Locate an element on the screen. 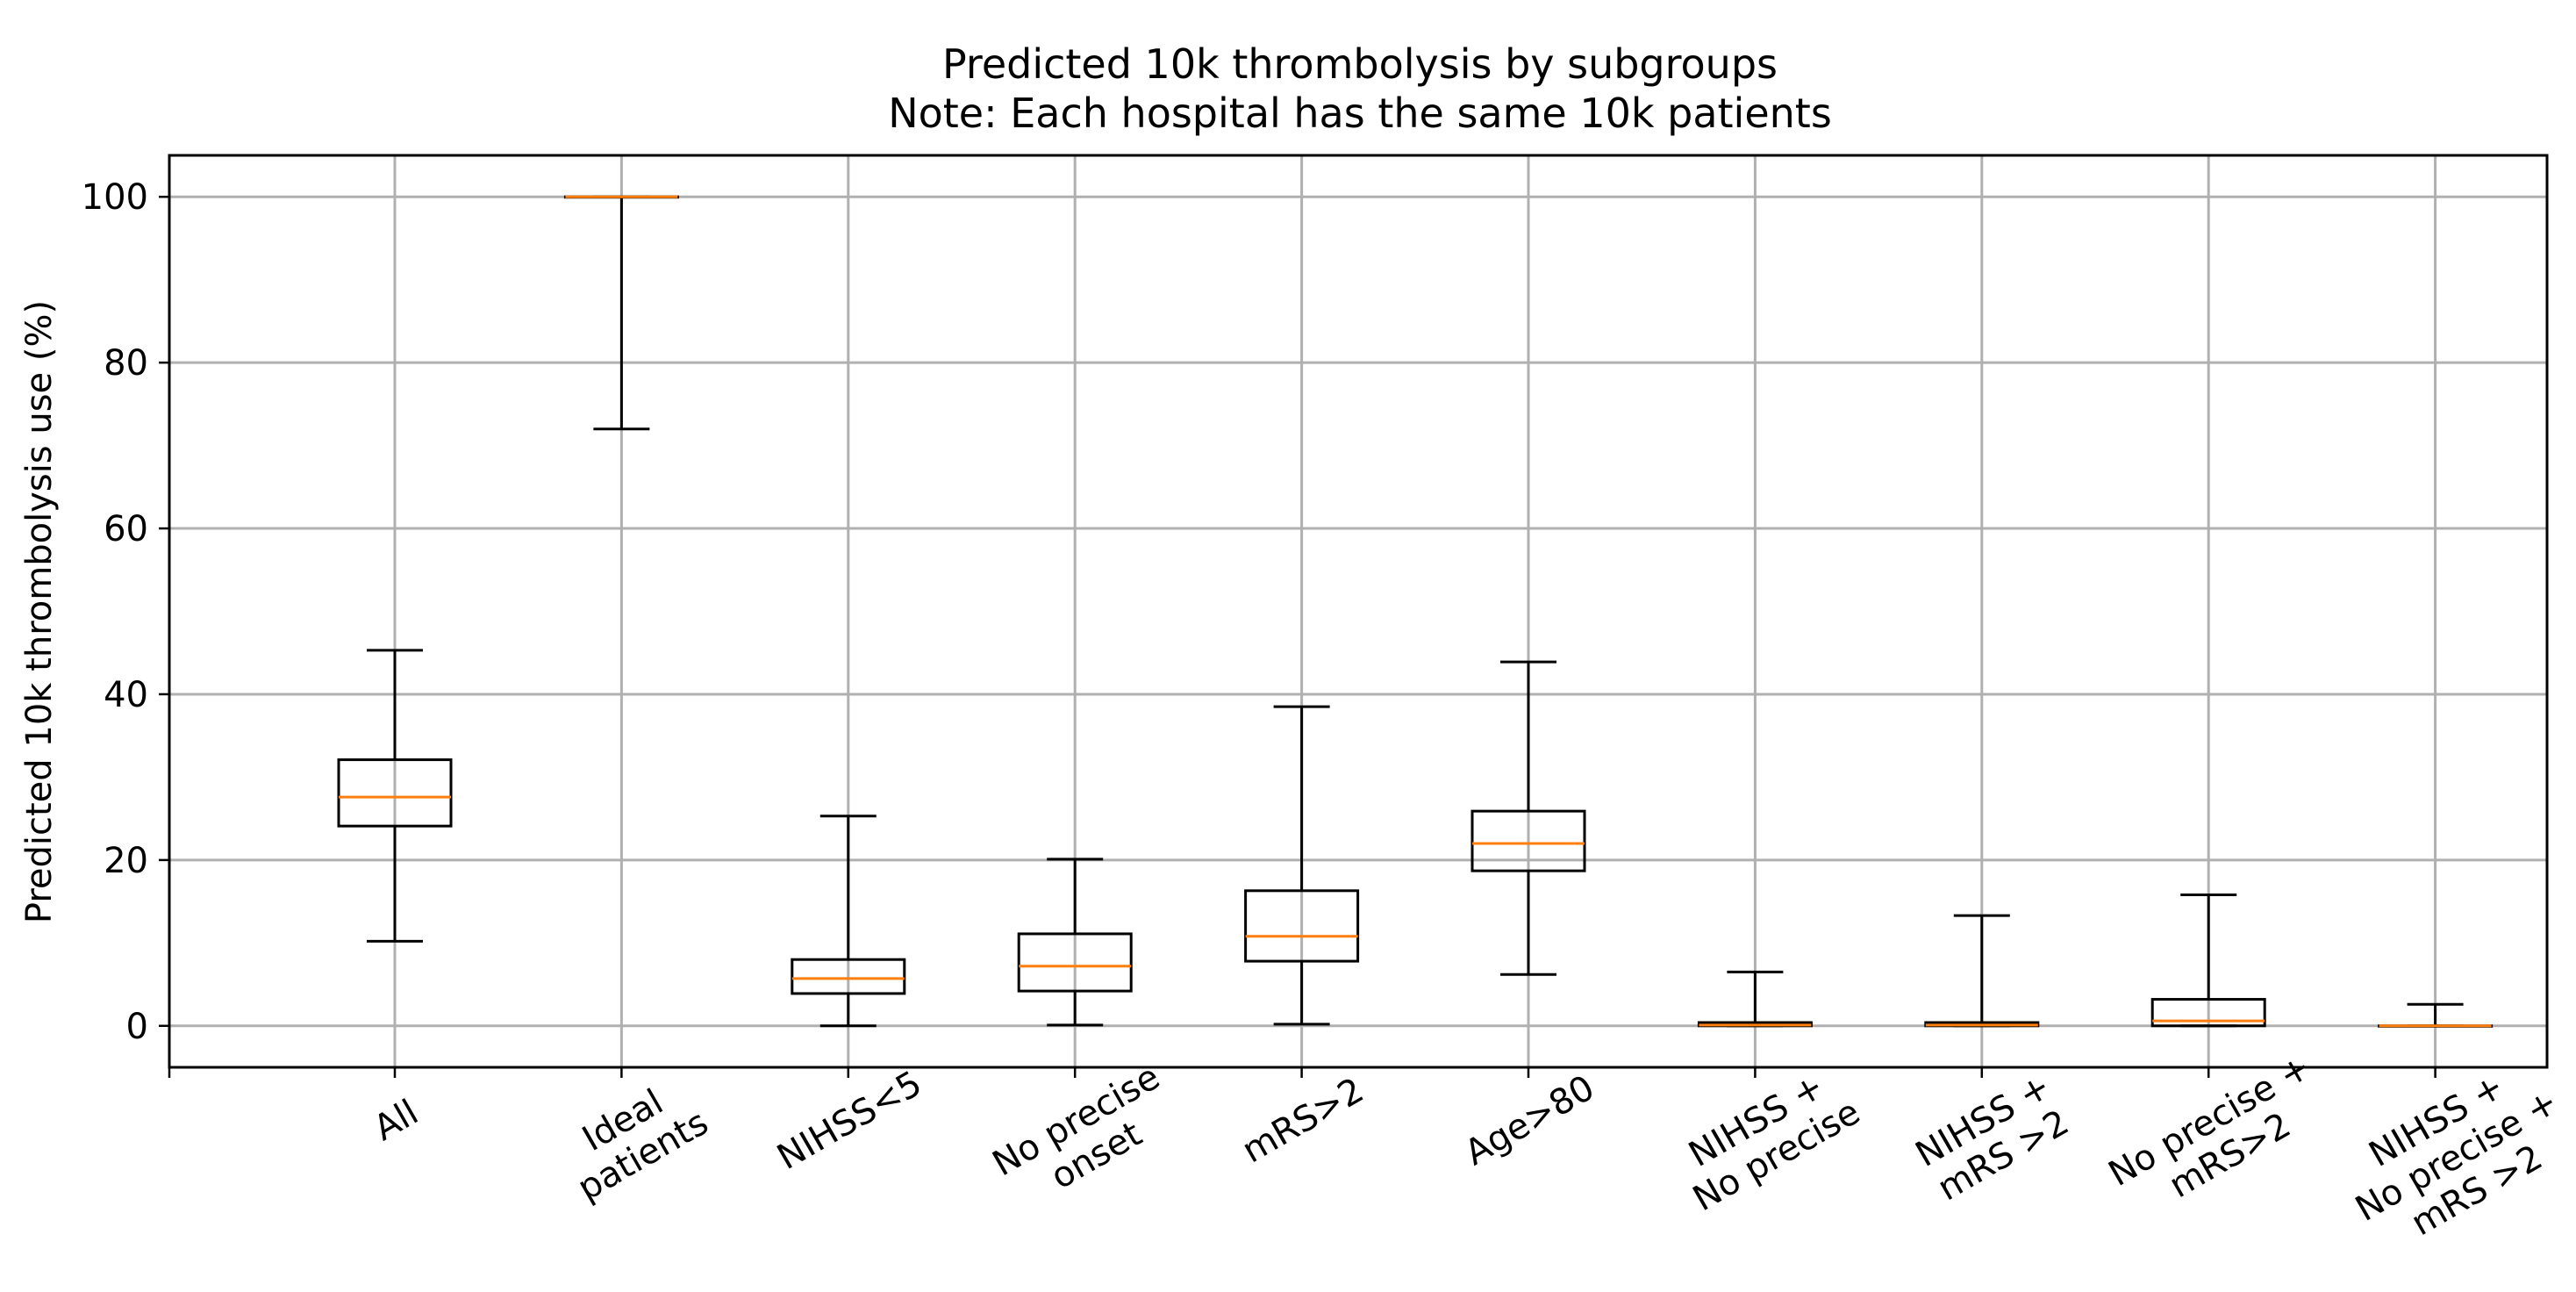  chart-title: Predicted 10k thrombolysis by subgroups is located at coordinates (1360, 64).